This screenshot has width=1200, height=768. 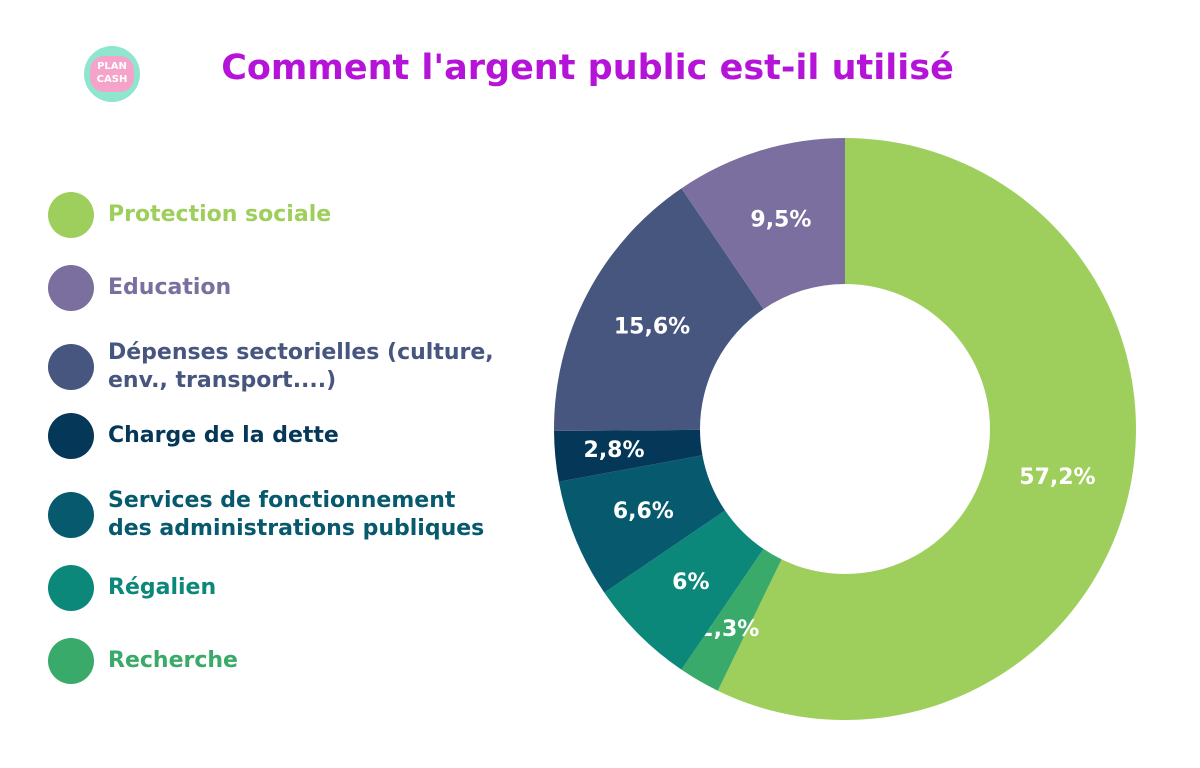 What do you see at coordinates (112, 79) in the screenshot?
I see `logo-text: CASH` at bounding box center [112, 79].